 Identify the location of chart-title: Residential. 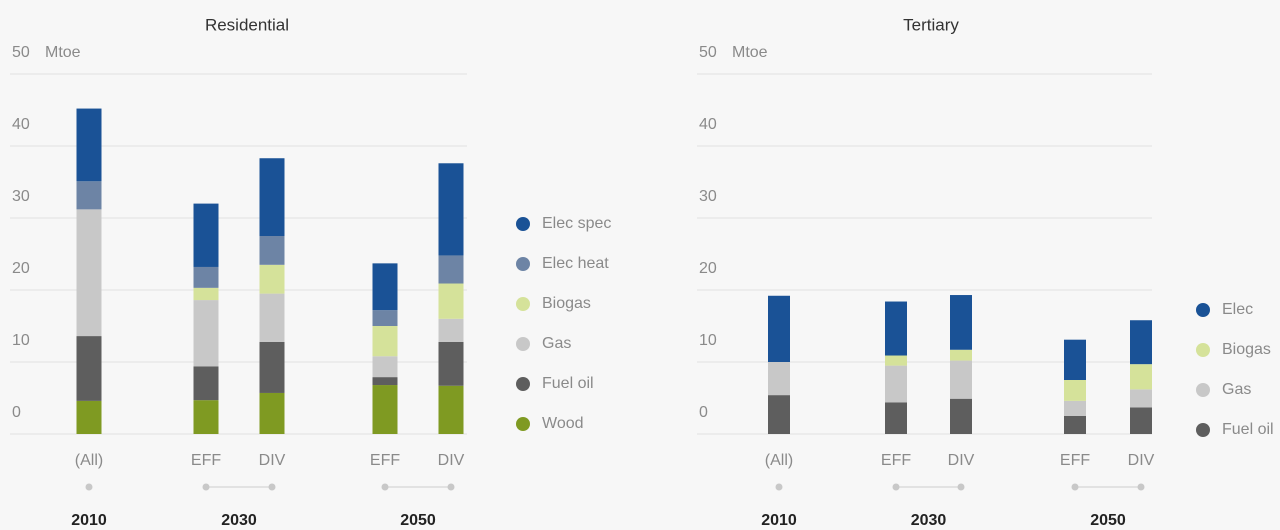
(247, 24).